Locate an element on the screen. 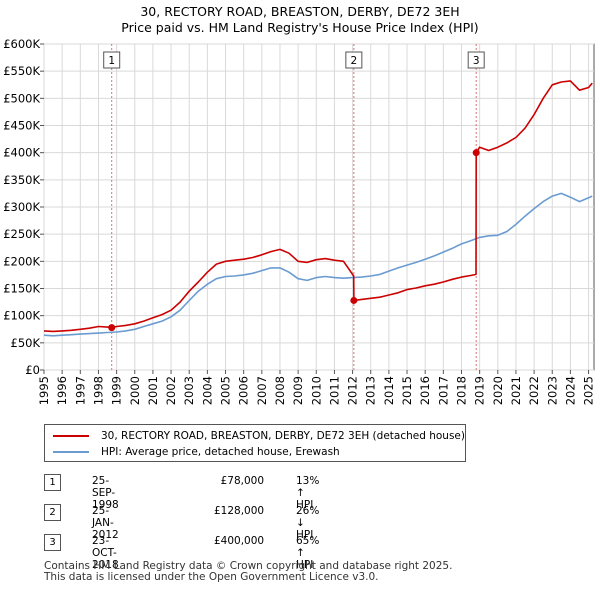 Image resolution: width=600 pixels, height=590 pixels. sale-hpi-diff: 26% ↓ HPI is located at coordinates (308, 523).